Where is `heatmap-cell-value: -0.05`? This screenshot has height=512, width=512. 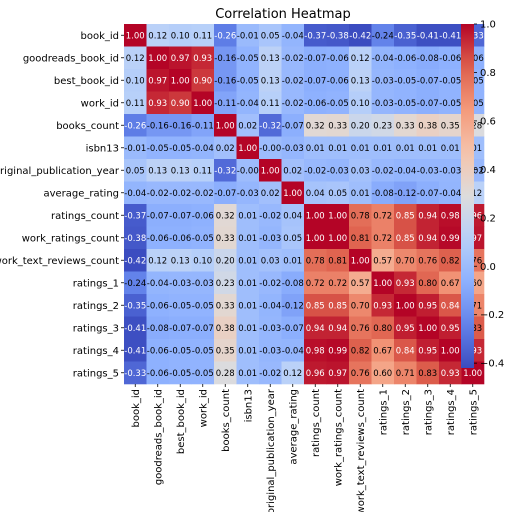 heatmap-cell-value: -0.05 is located at coordinates (158, 149).